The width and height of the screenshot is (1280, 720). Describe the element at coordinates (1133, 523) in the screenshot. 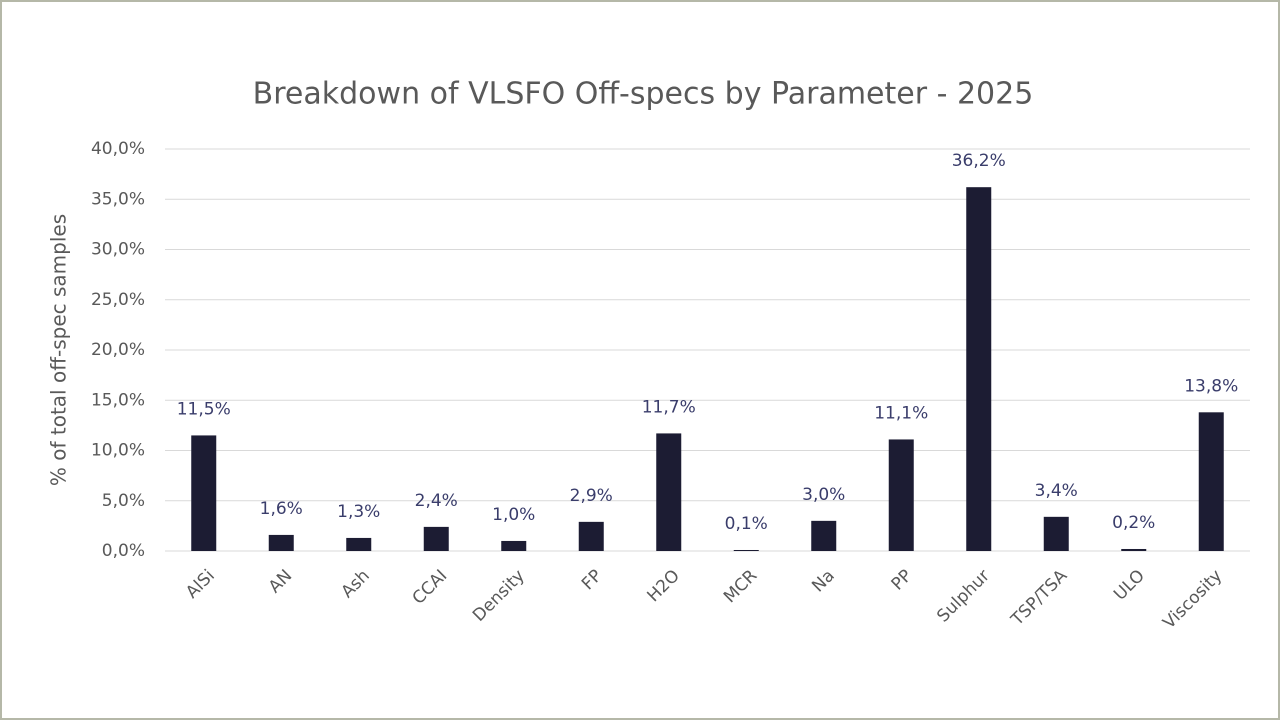

I see `value-label: 0,2%` at that location.